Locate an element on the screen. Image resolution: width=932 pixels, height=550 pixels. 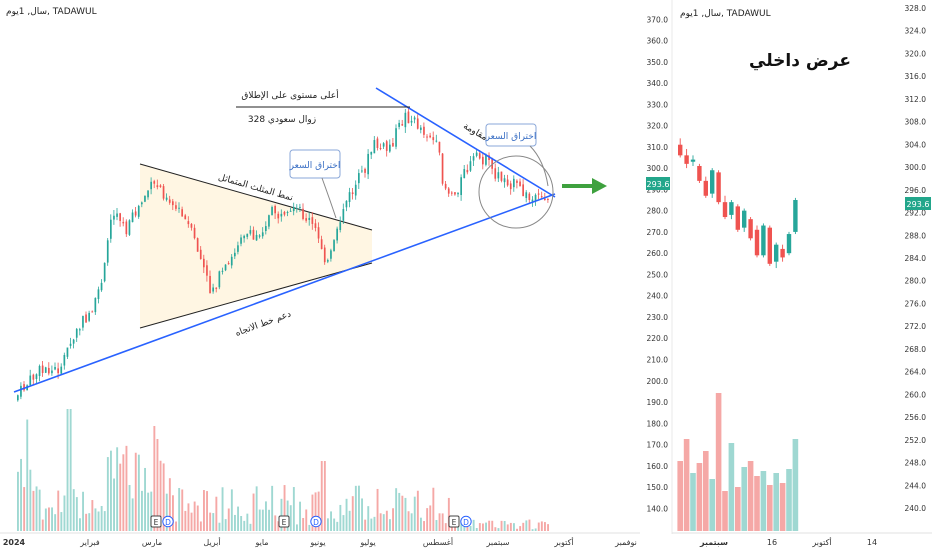
right-y2-tick: 284.0 is located at coordinates (916, 258).